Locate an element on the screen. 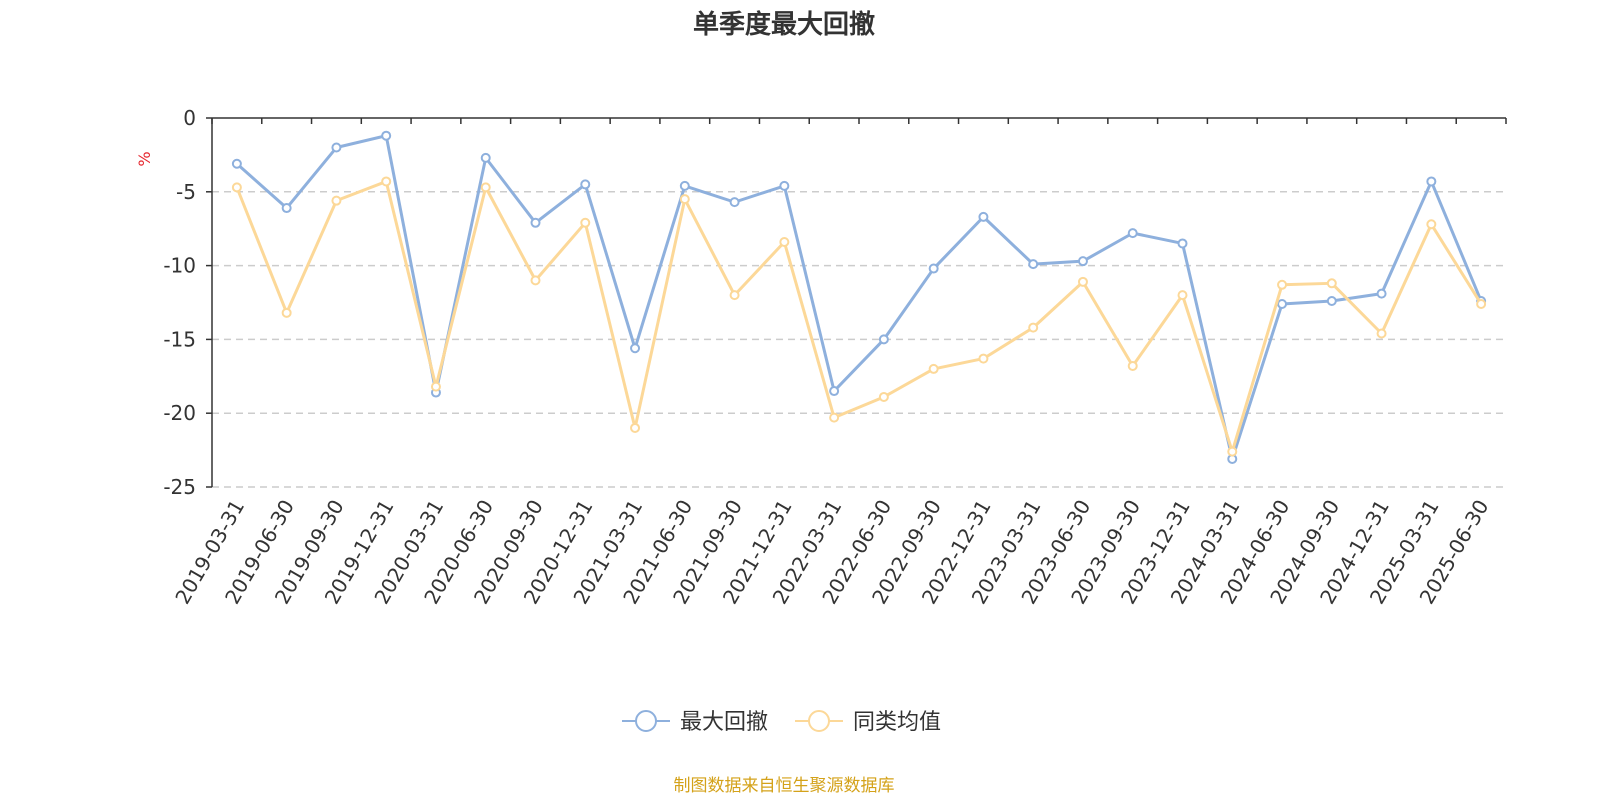 This screenshot has height=800, width=1600. y-axis: 0 -5 -10 -15 -20 -25 is located at coordinates (188, 302).